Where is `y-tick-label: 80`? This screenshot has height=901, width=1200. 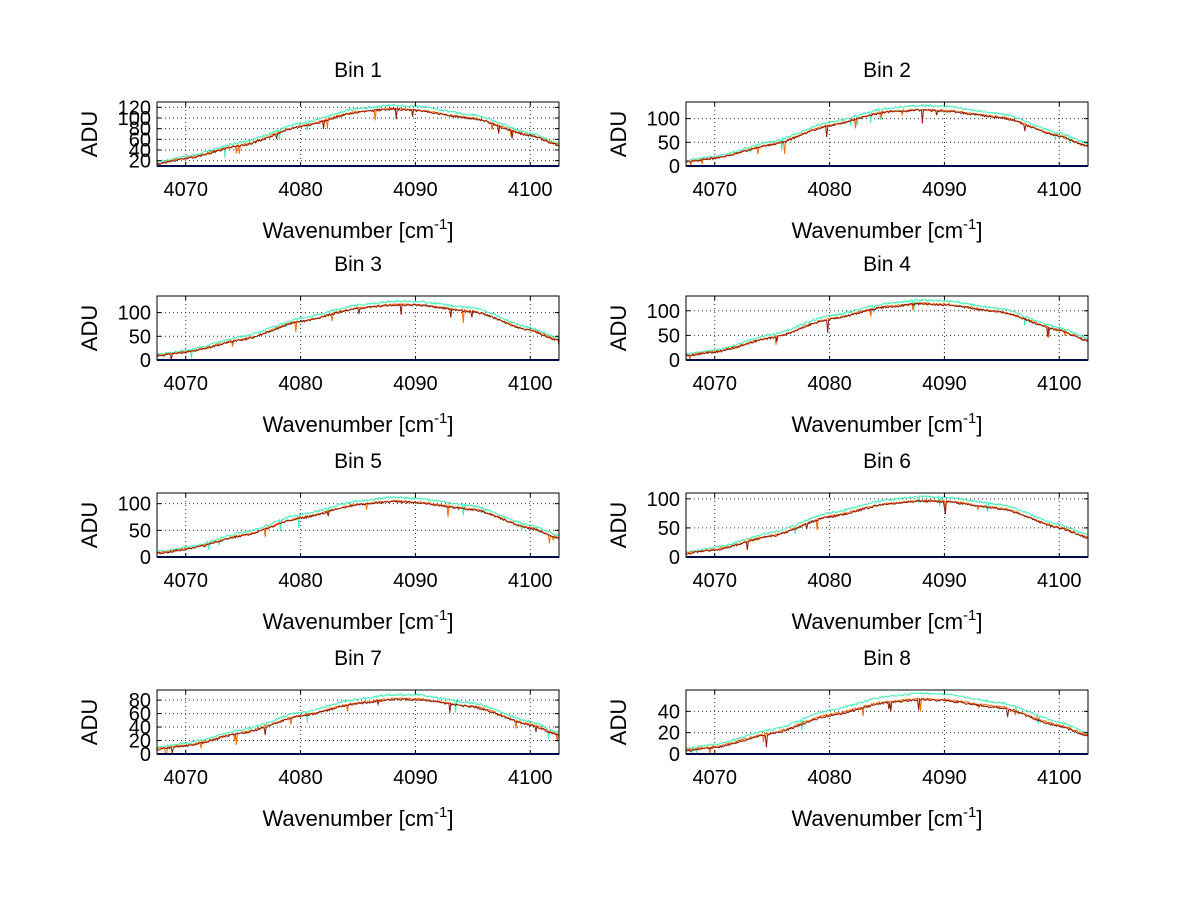
y-tick-label: 80 is located at coordinates (140, 130).